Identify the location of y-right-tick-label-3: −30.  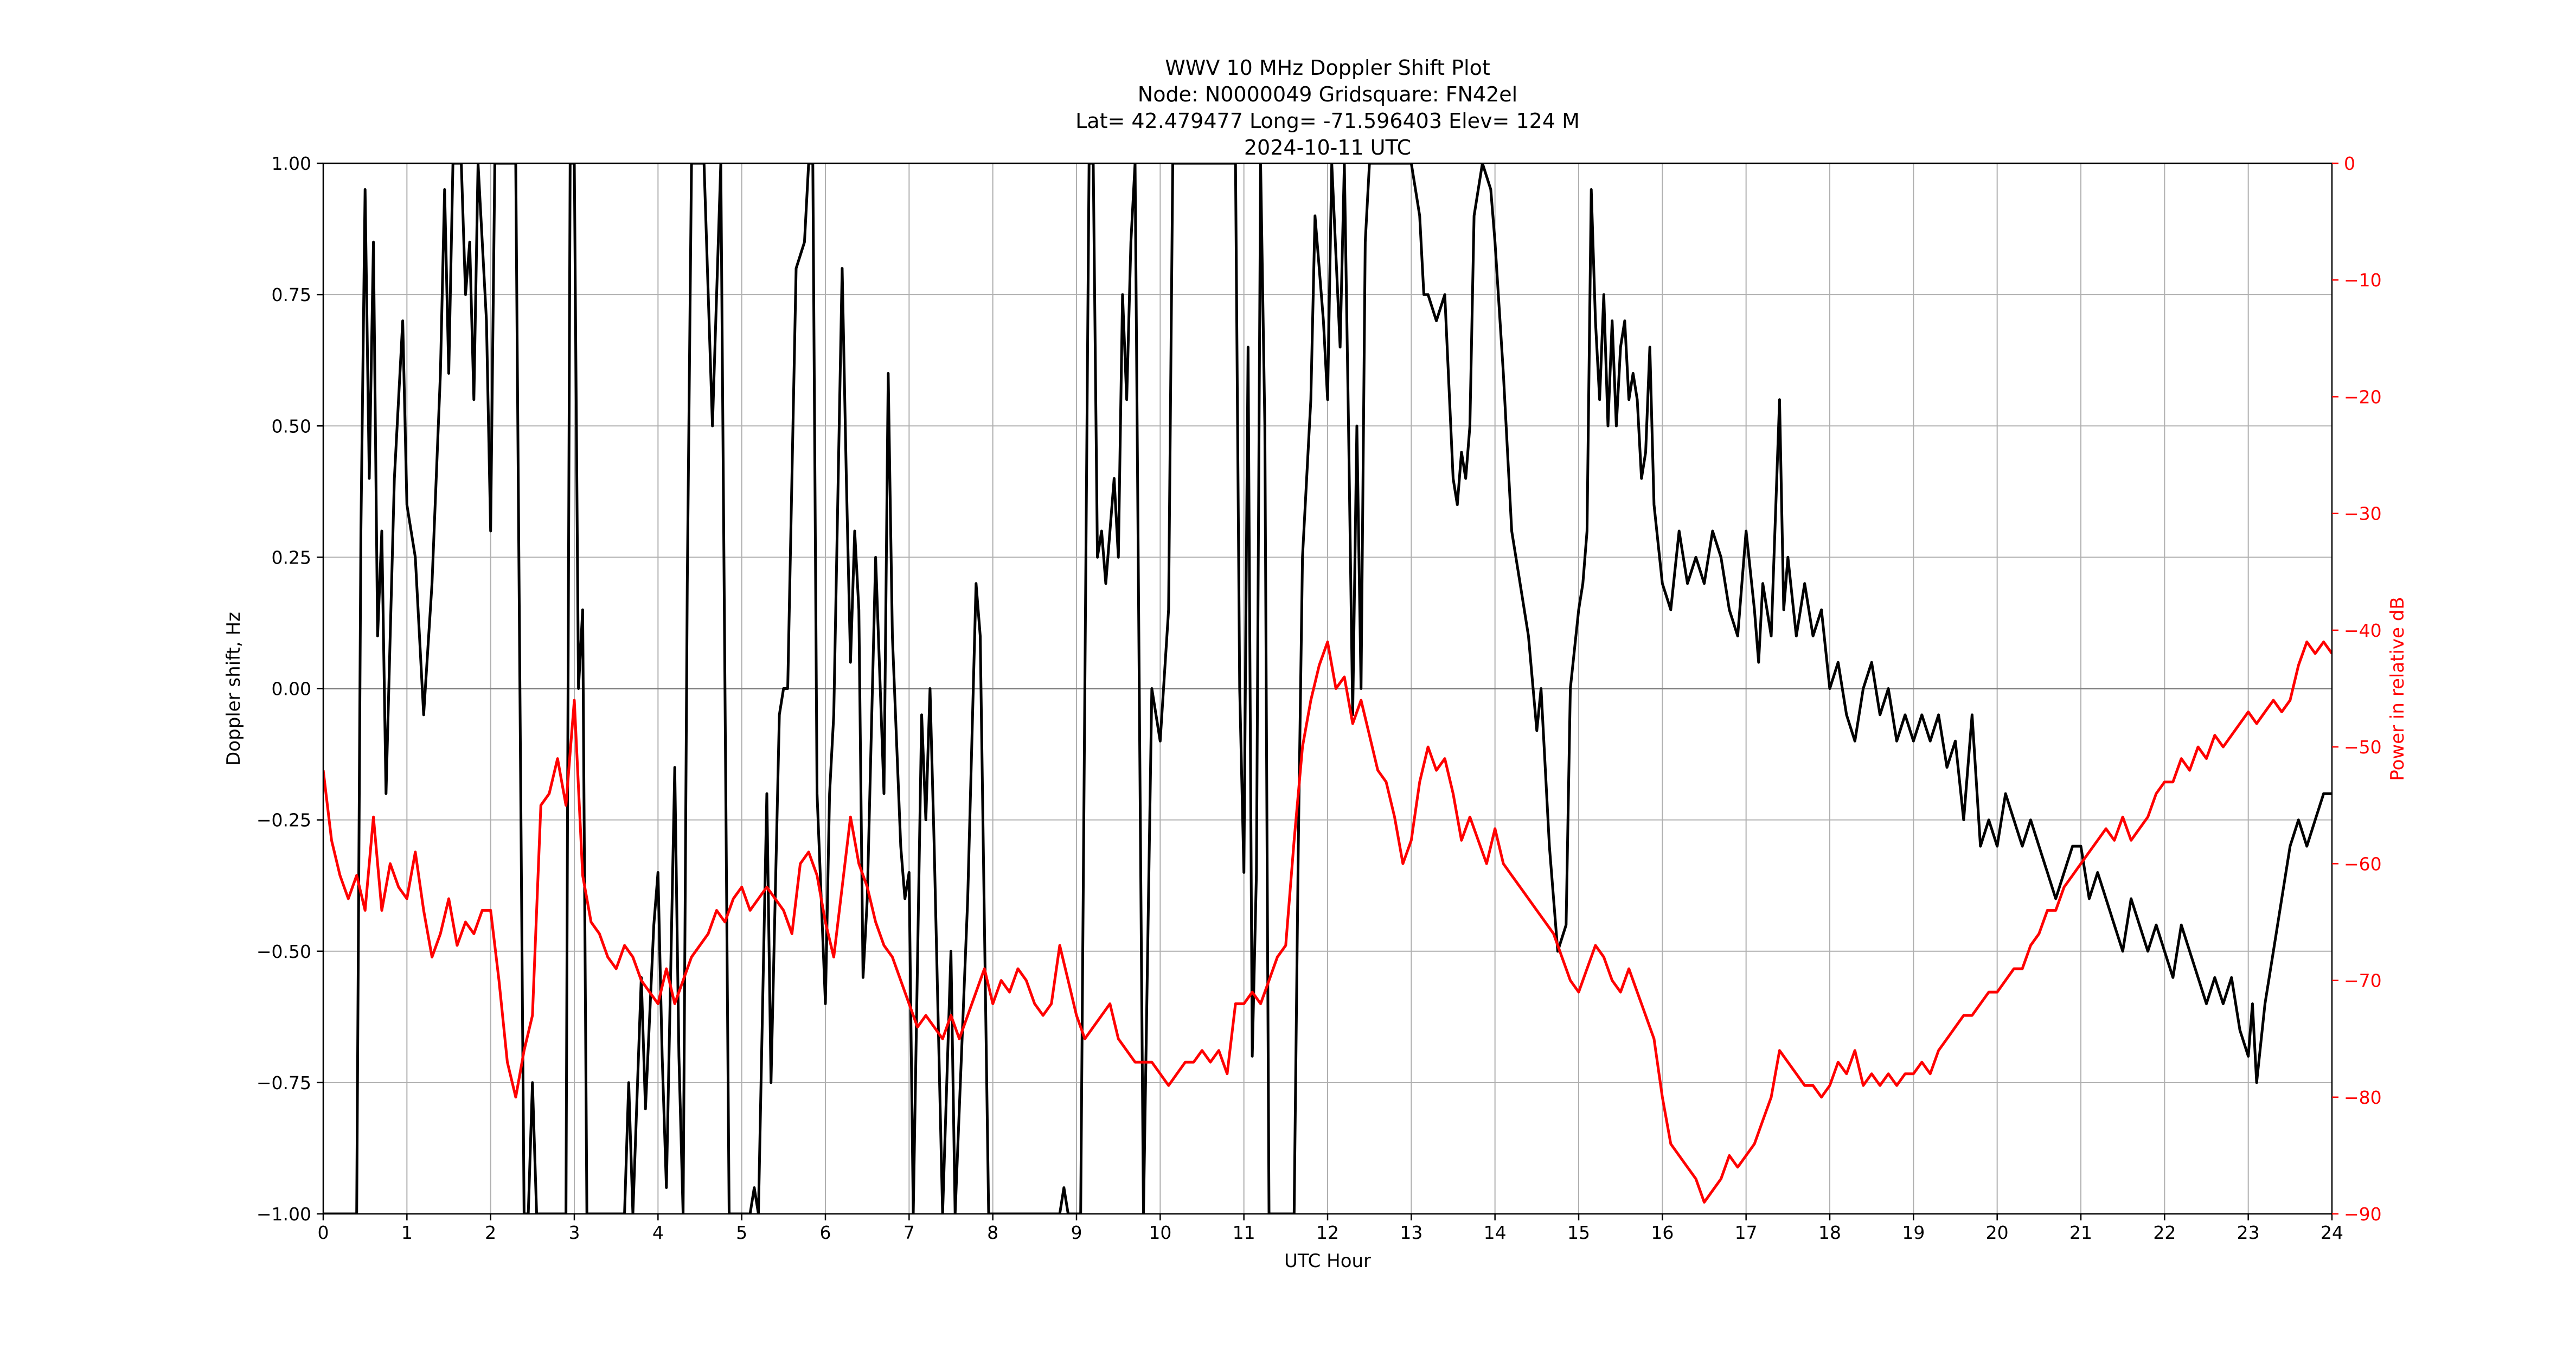
(2363, 514).